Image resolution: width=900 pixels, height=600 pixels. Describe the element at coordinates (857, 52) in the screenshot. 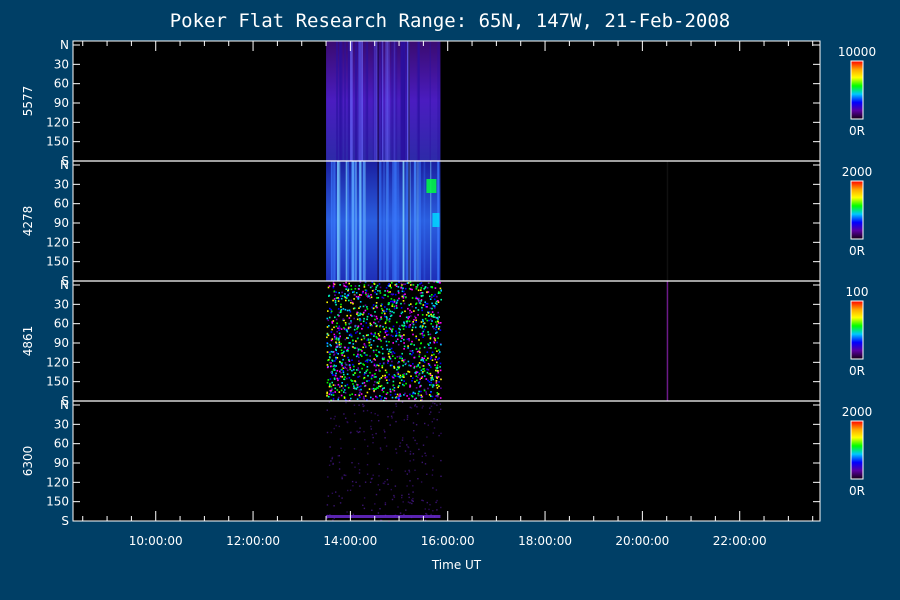

I see `colorbar-max-label: 10000` at that location.